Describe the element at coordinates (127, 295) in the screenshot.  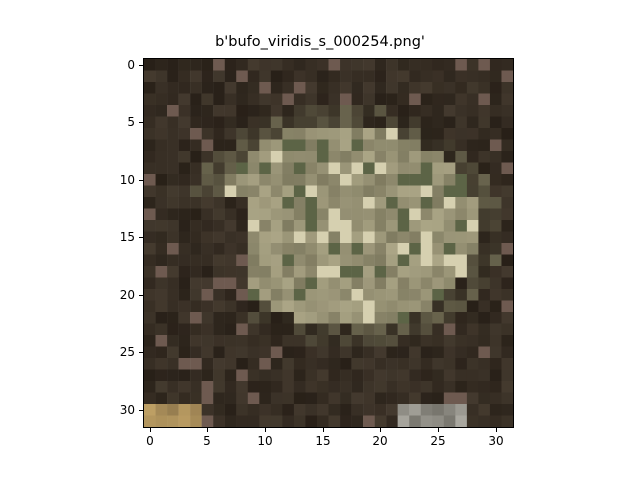
I see `y-tick-label: 20` at that location.